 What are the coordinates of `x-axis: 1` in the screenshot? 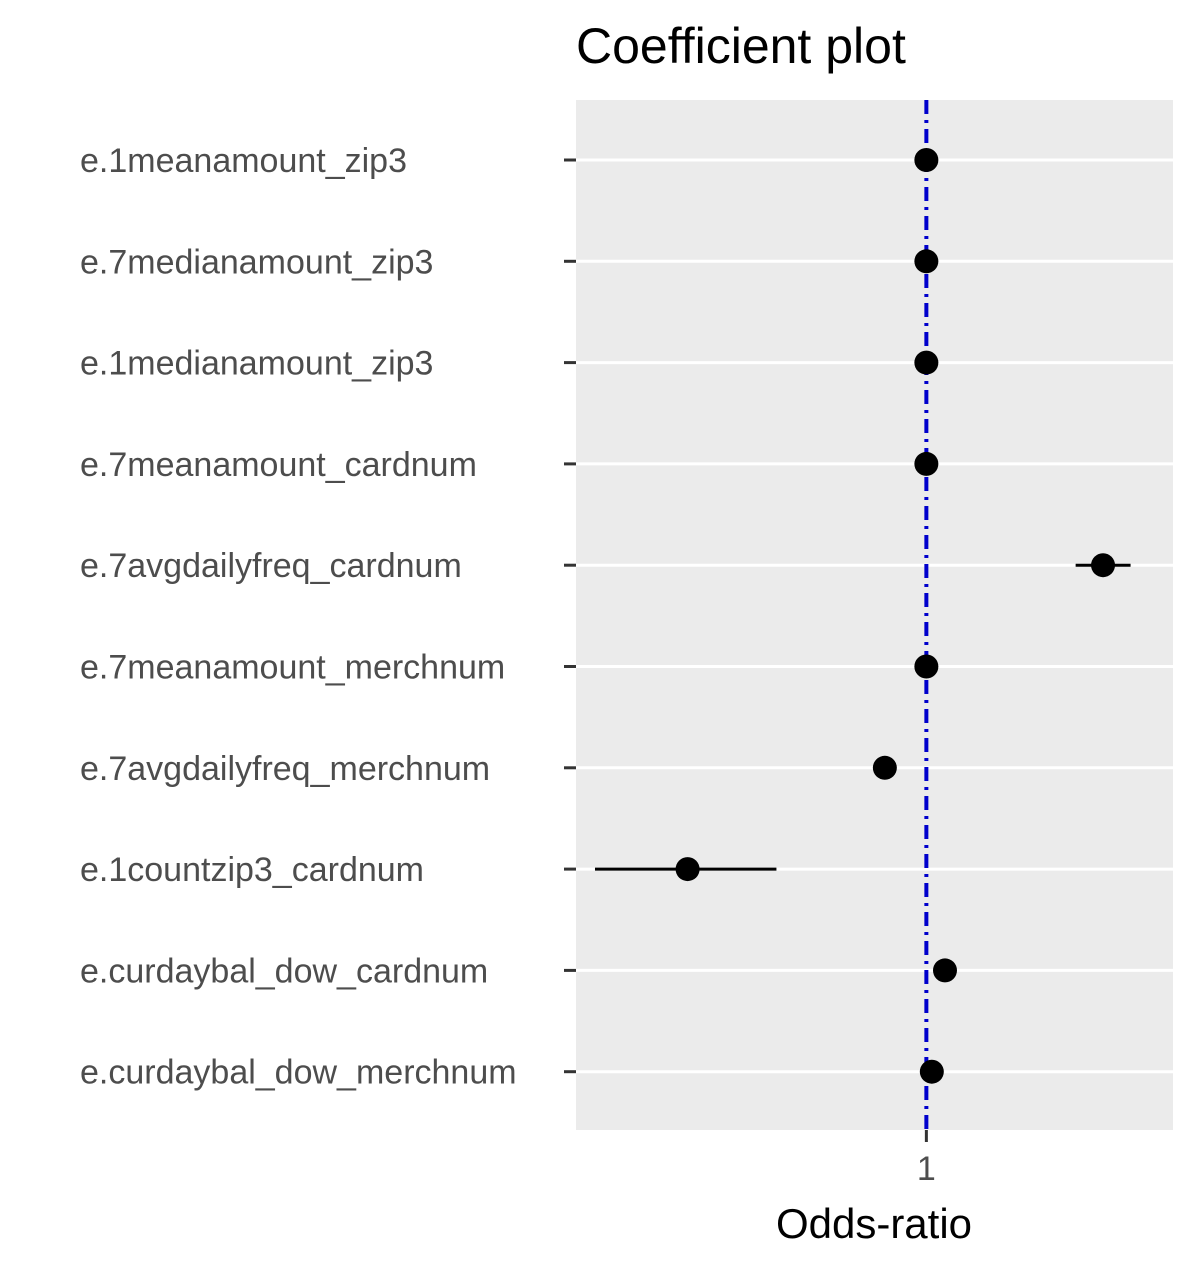 It's located at (926, 1159).